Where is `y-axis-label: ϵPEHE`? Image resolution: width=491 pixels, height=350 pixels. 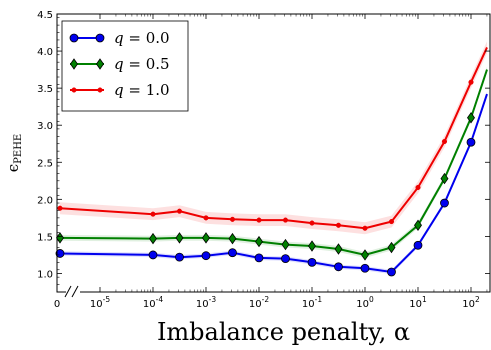 y-axis-label: ϵPEHE is located at coordinates (14, 153).